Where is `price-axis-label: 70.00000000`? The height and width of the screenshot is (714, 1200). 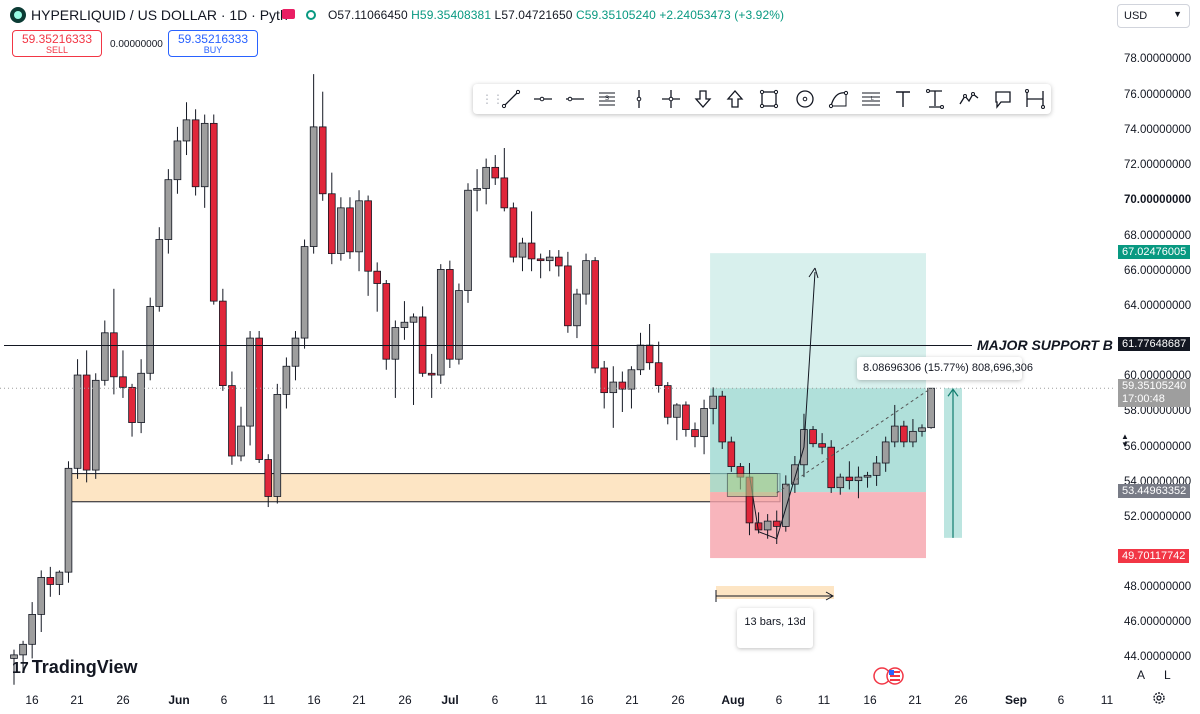
price-axis-label: 70.00000000 is located at coordinates (1158, 200).